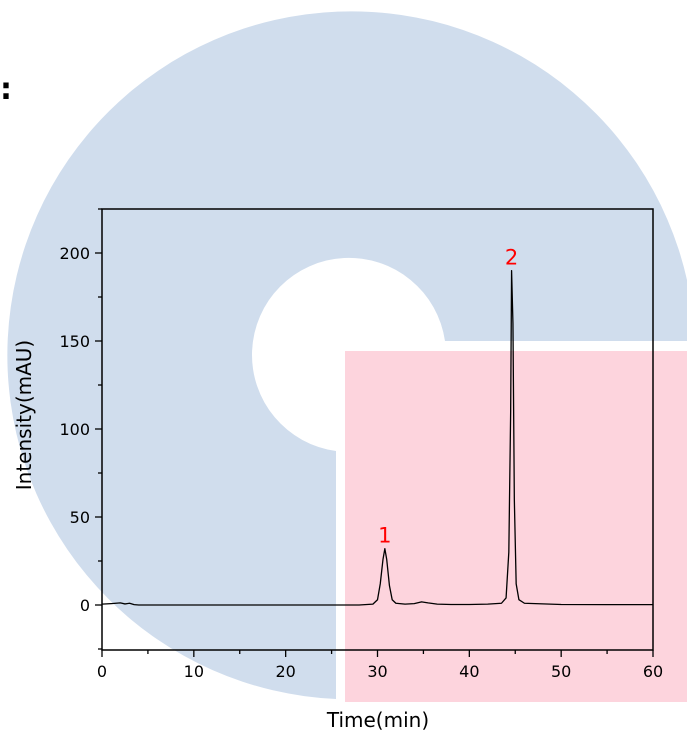 This screenshot has width=687, height=733. What do you see at coordinates (74, 341) in the screenshot?
I see `y-tick-label-150: 150` at bounding box center [74, 341].